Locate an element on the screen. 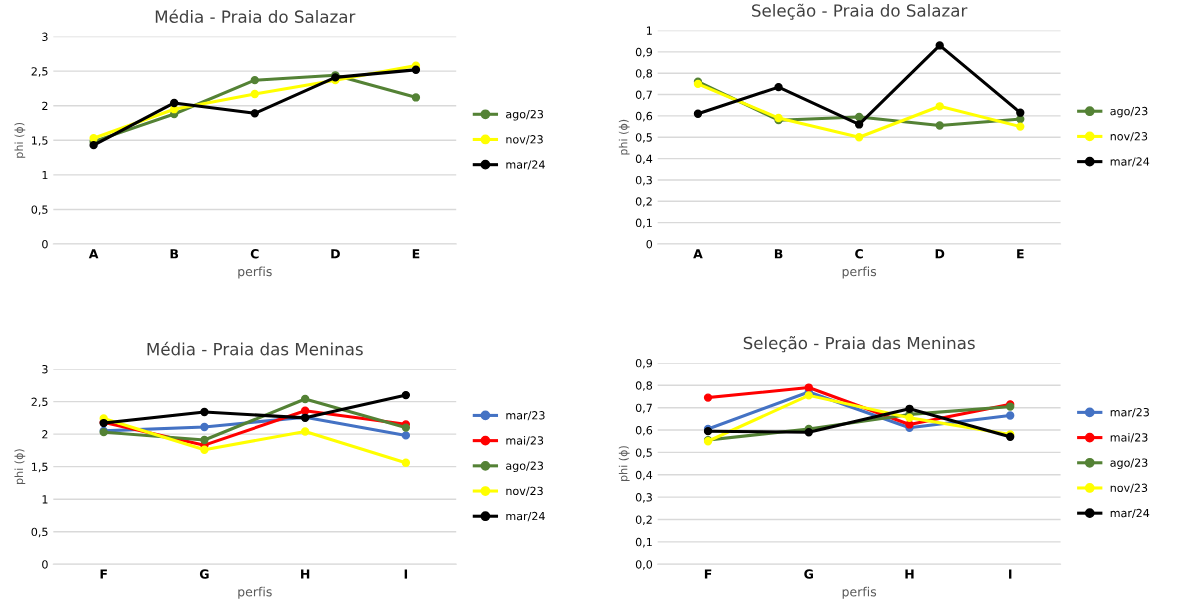 This screenshot has height=610, width=1185. chart-title: Média - Praia das Meninas is located at coordinates (255, 348).